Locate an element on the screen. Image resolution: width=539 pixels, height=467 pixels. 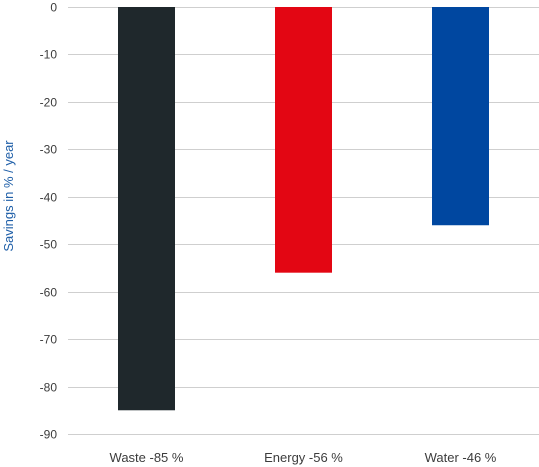
y-tick-label: -90 is located at coordinates (49, 435).